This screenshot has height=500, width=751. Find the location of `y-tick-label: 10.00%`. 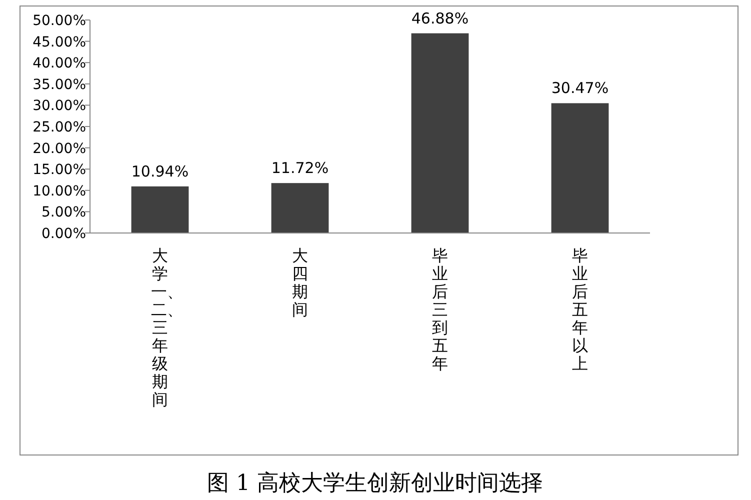

y-tick-label: 10.00% is located at coordinates (59, 191).